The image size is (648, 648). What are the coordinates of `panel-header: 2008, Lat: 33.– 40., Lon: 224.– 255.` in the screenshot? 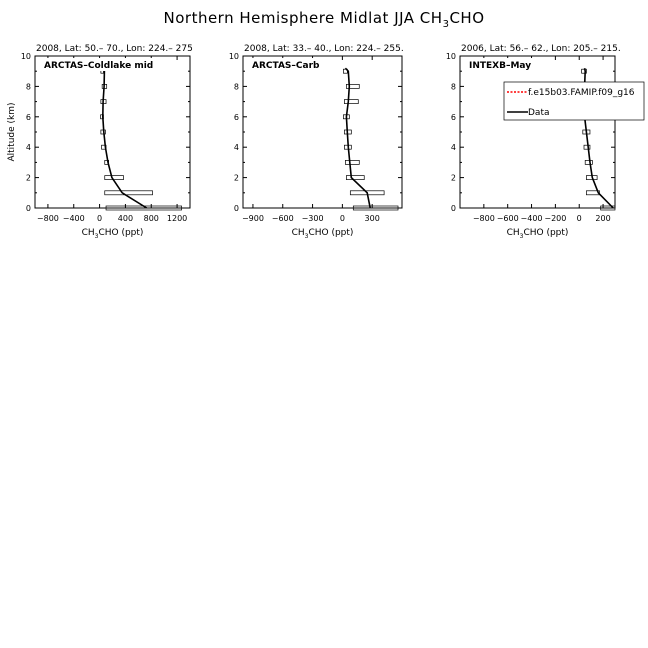 It's located at (324, 49).